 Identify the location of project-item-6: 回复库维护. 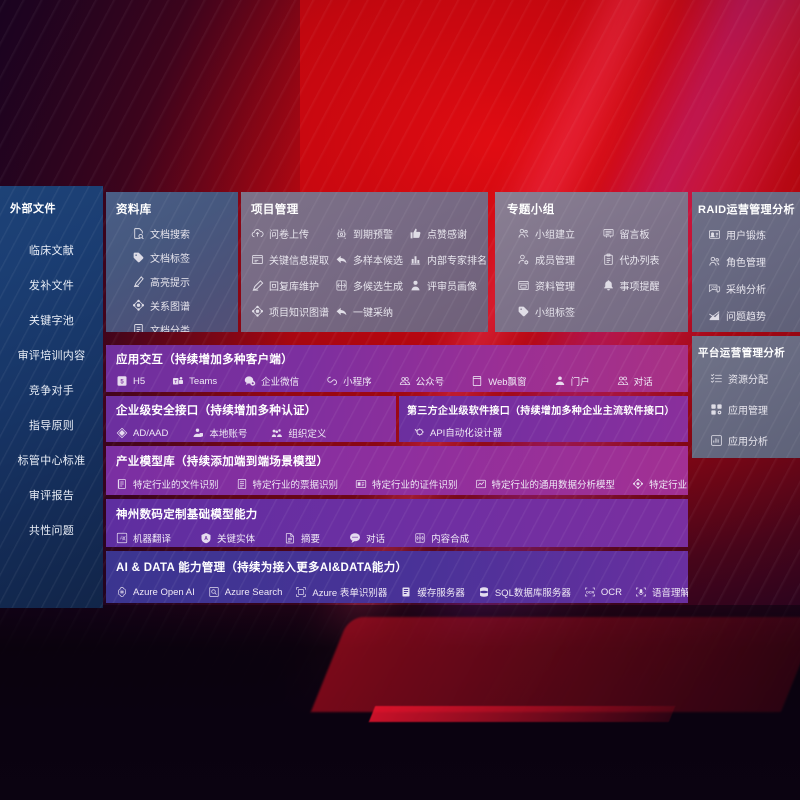
(290, 285).